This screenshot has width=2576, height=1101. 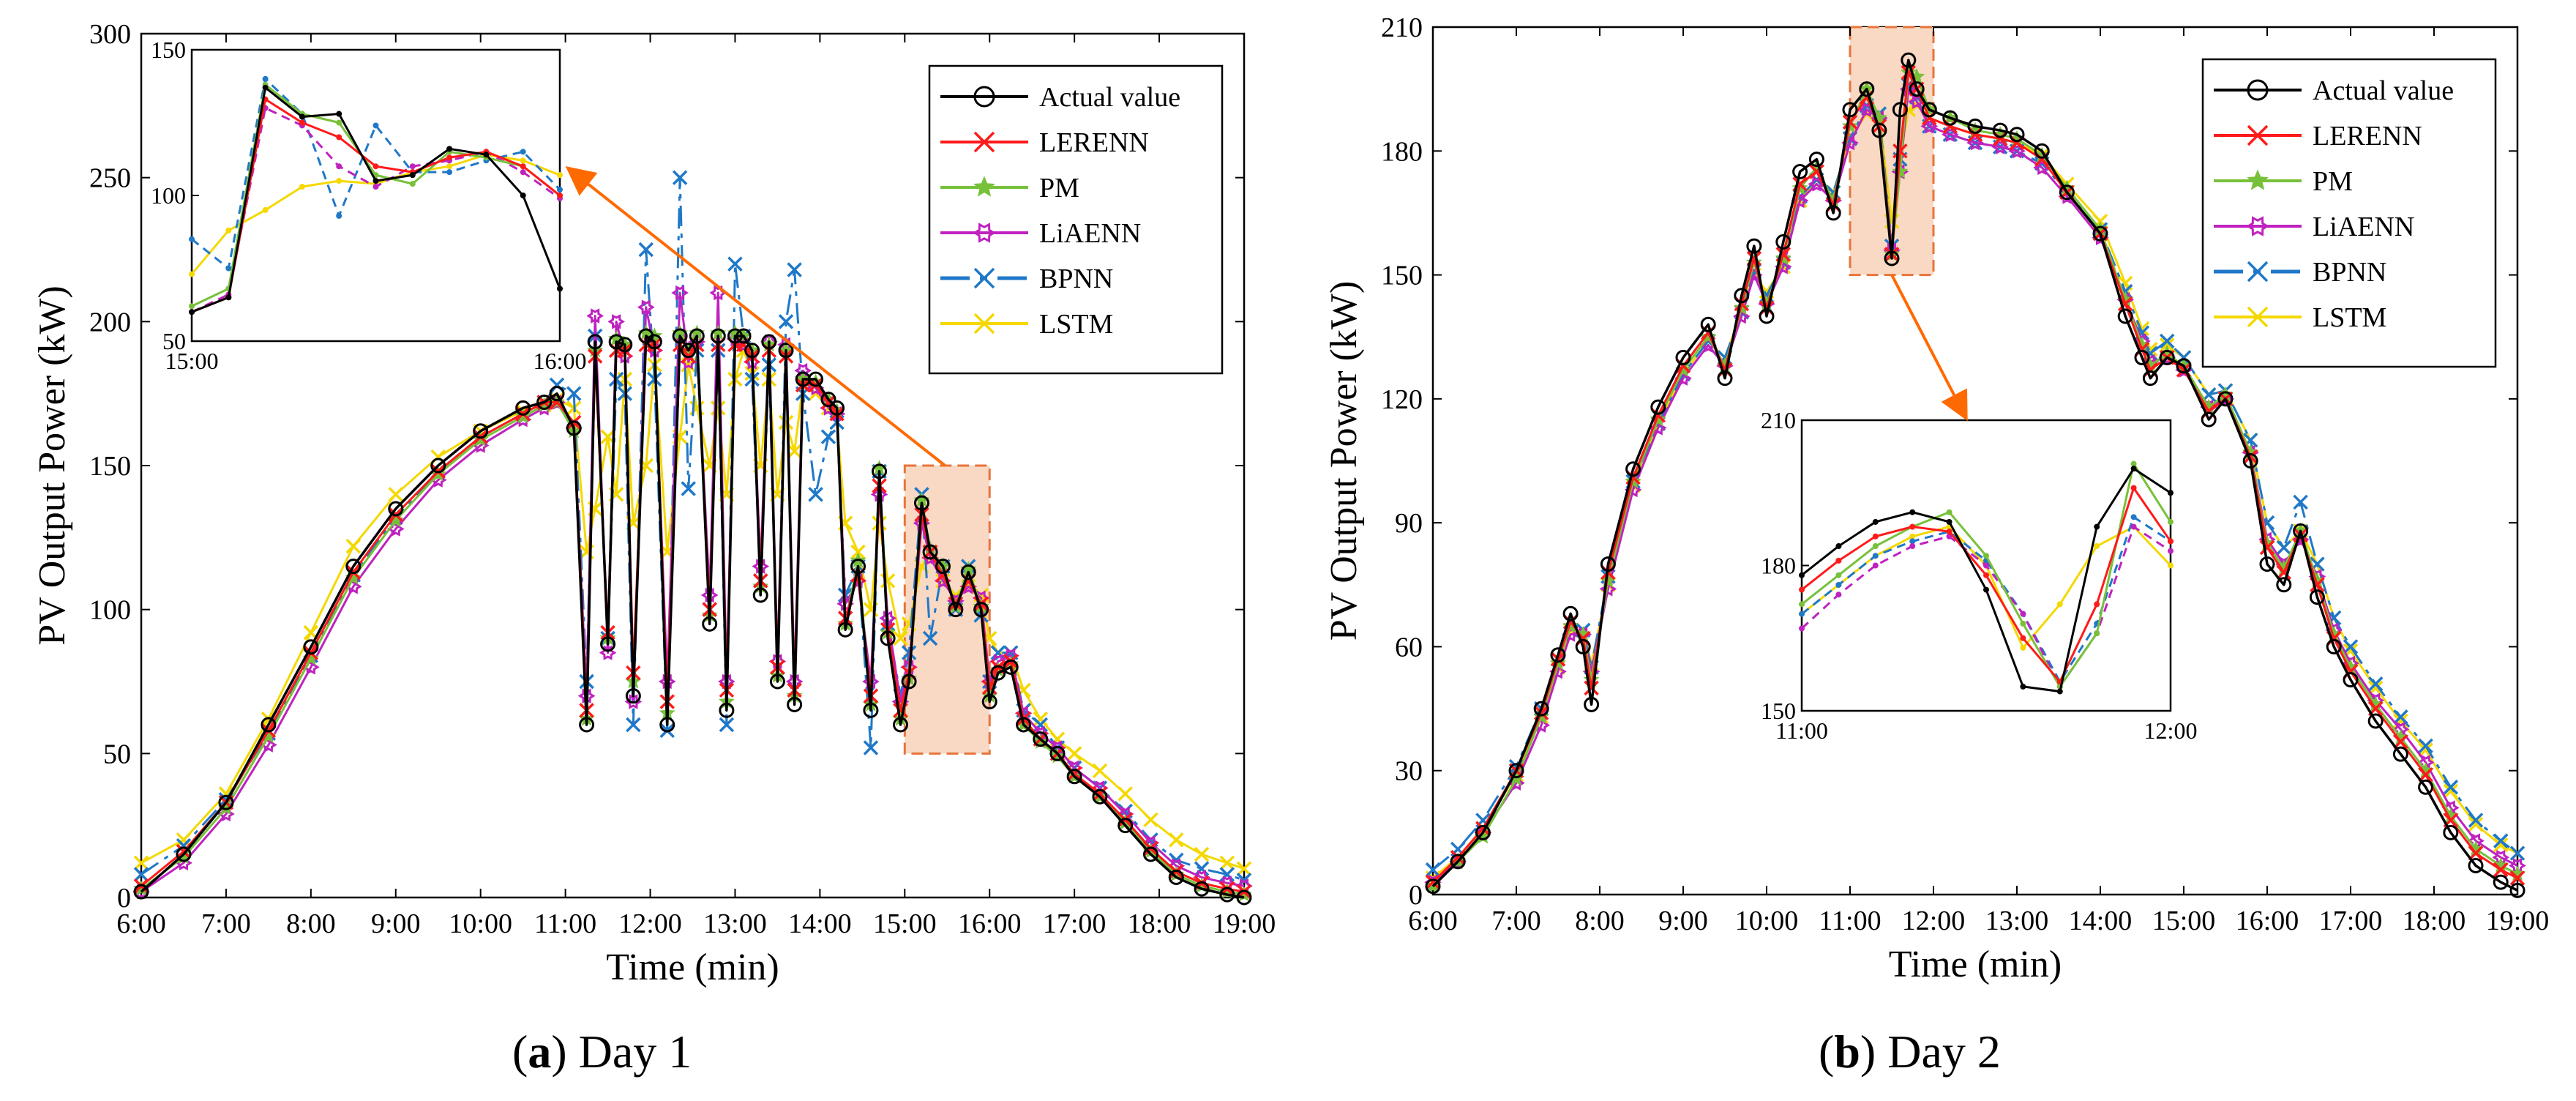 I want to click on a-point-pm, so click(x=522, y=416).